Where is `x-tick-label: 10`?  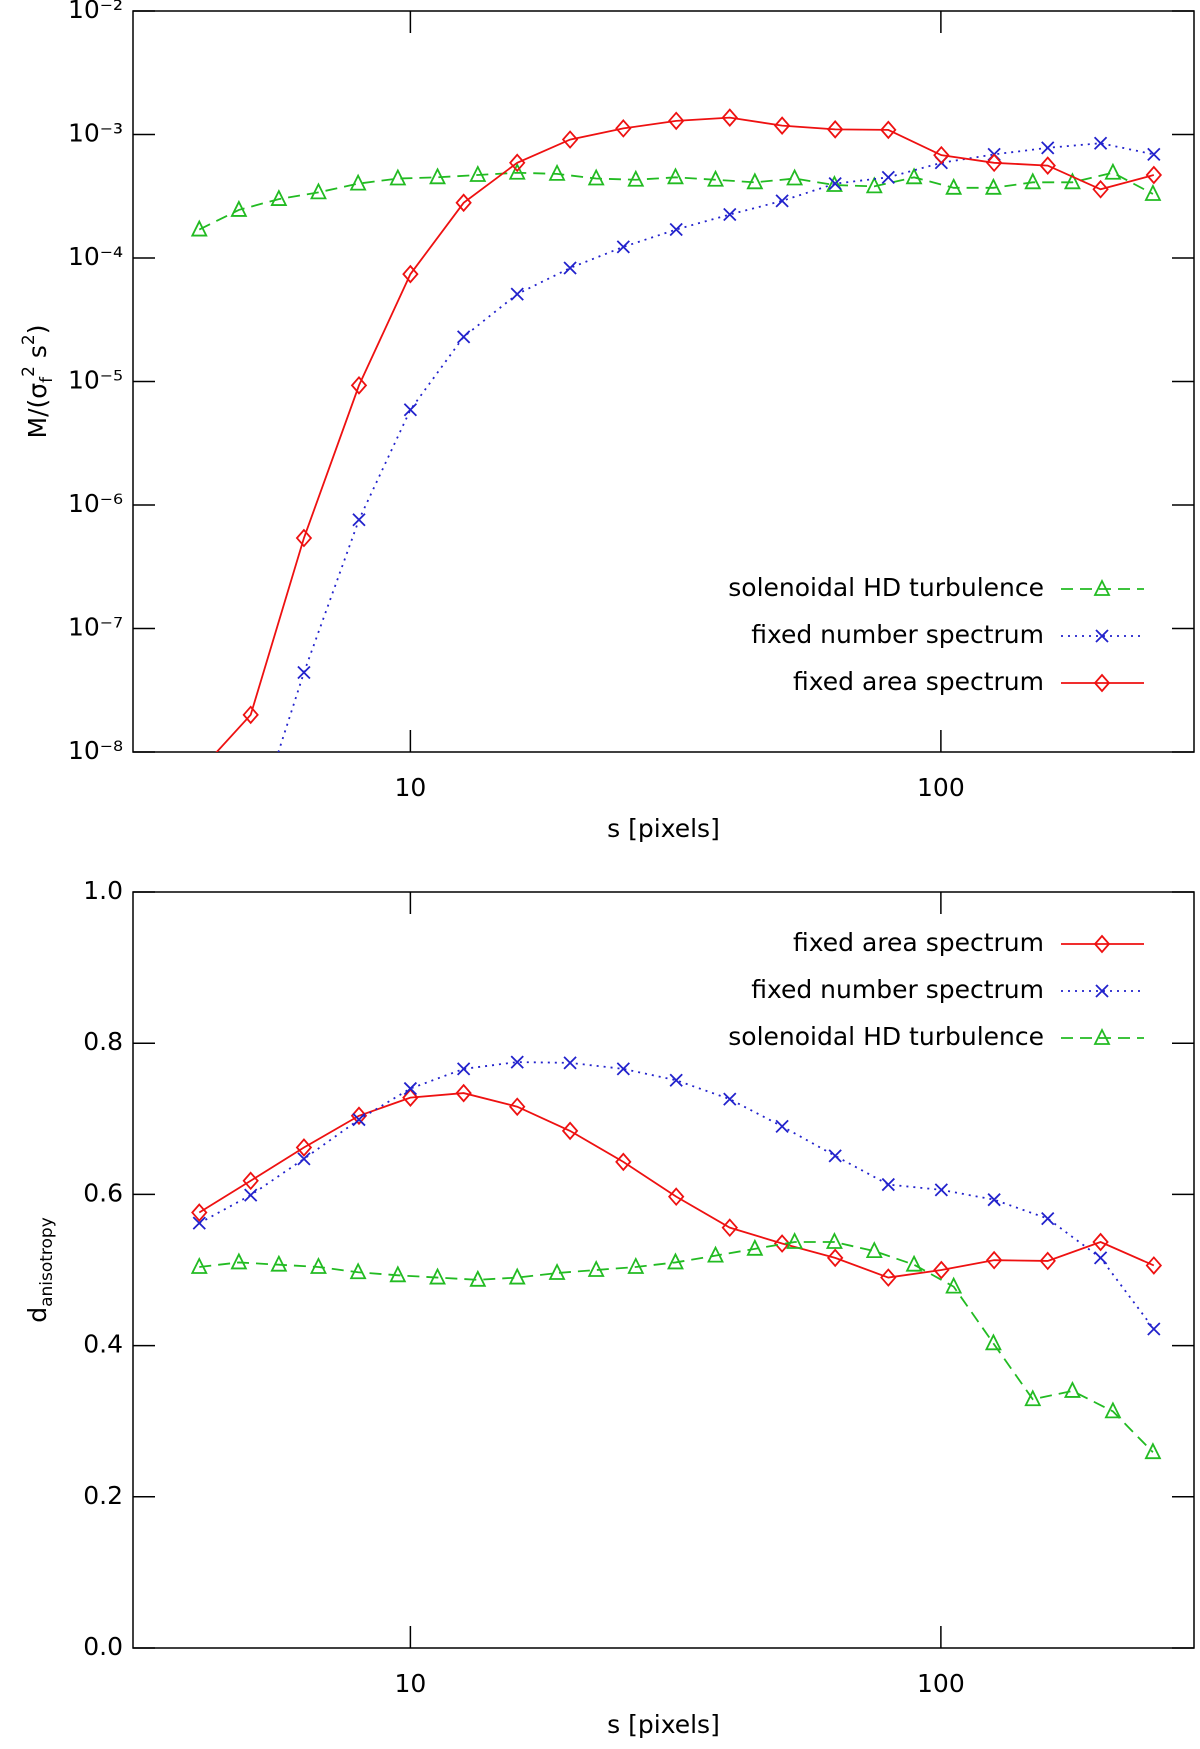
x-tick-label: 10 is located at coordinates (410, 787).